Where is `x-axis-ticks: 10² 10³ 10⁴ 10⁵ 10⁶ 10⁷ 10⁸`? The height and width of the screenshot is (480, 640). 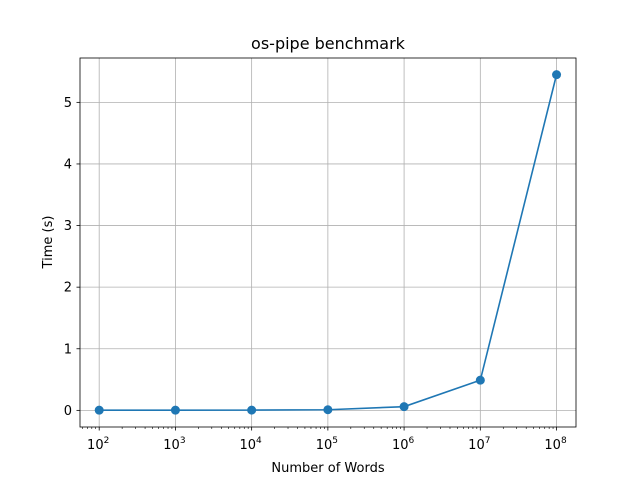 x-axis-ticks: 10² 10³ 10⁴ 10⁵ 10⁶ 10⁷ 10⁸ is located at coordinates (324, 440).